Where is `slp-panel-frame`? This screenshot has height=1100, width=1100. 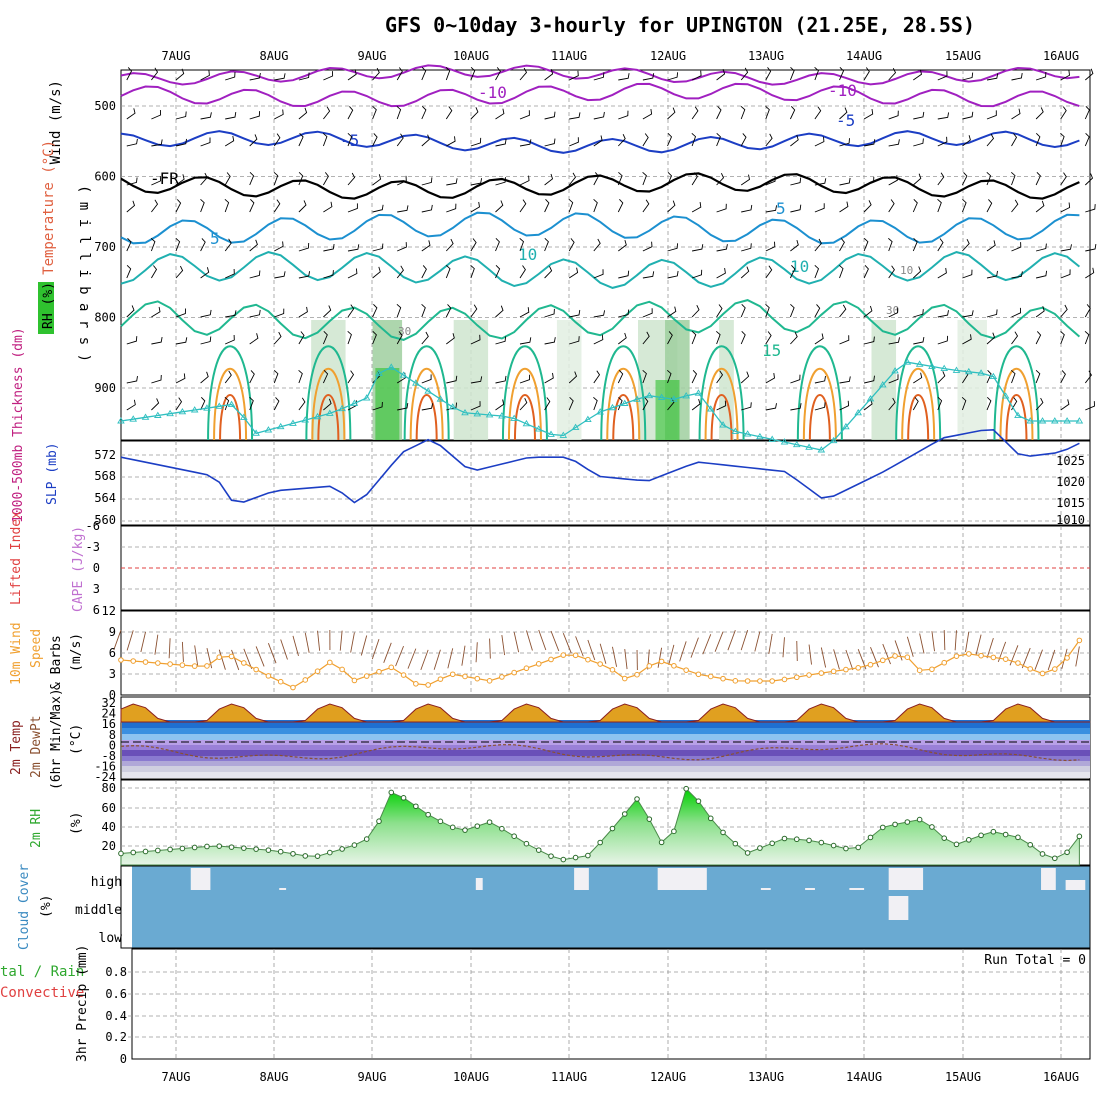
slp-panel-frame is located at coordinates (605, 483).